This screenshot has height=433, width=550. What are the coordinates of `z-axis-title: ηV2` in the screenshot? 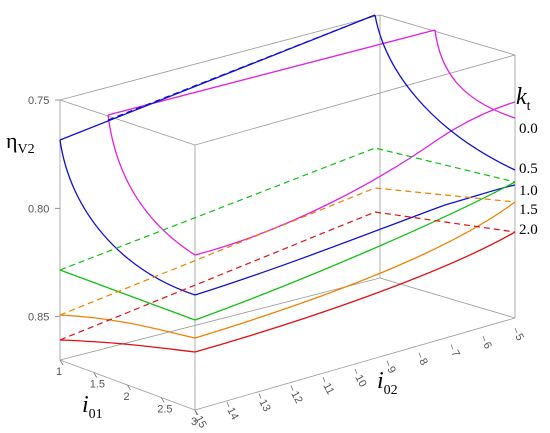 It's located at (20, 142).